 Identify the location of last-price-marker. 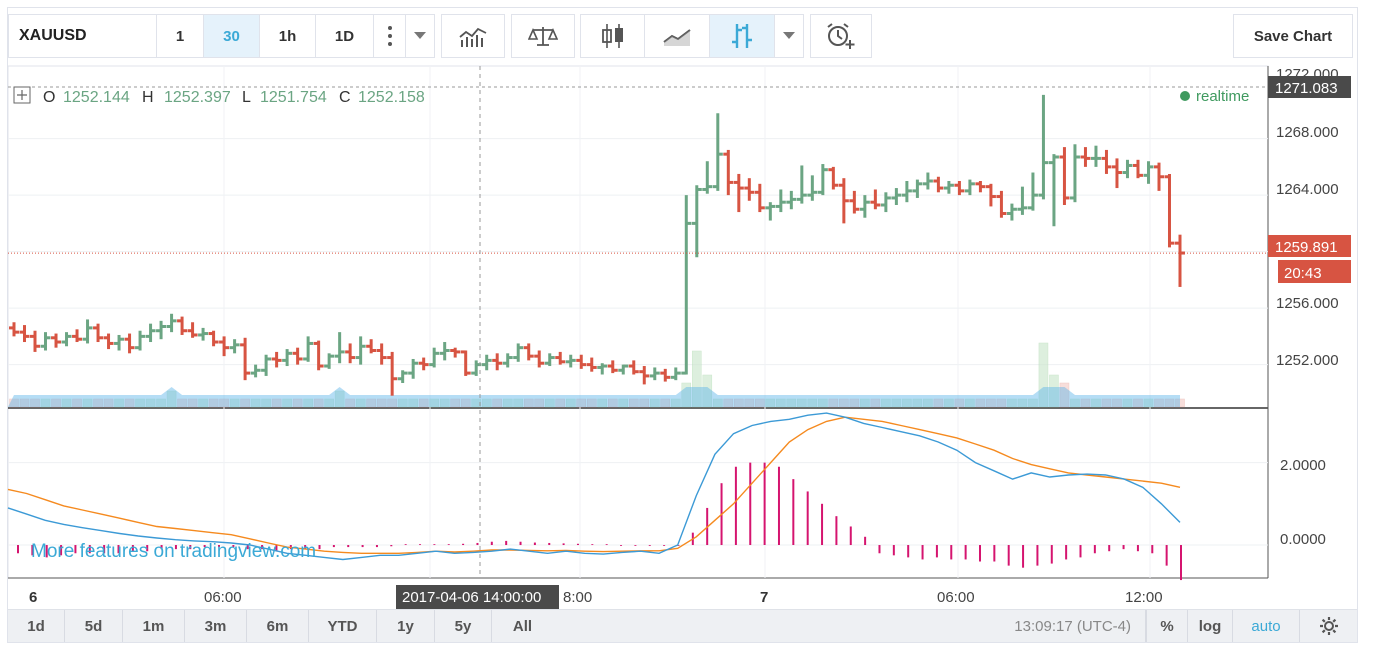
(1309, 246).